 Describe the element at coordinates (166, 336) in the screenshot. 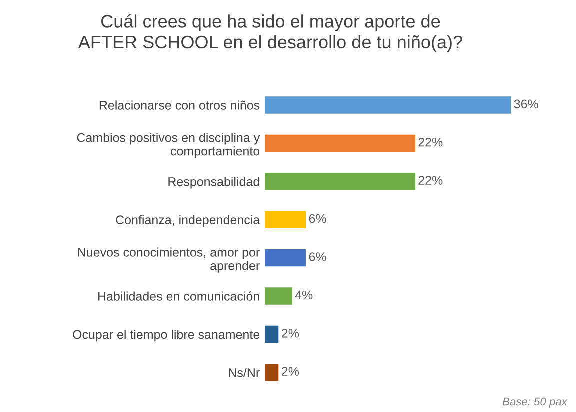

I see `y-tick-label: Ocupar el tiempo libre sanamente` at that location.